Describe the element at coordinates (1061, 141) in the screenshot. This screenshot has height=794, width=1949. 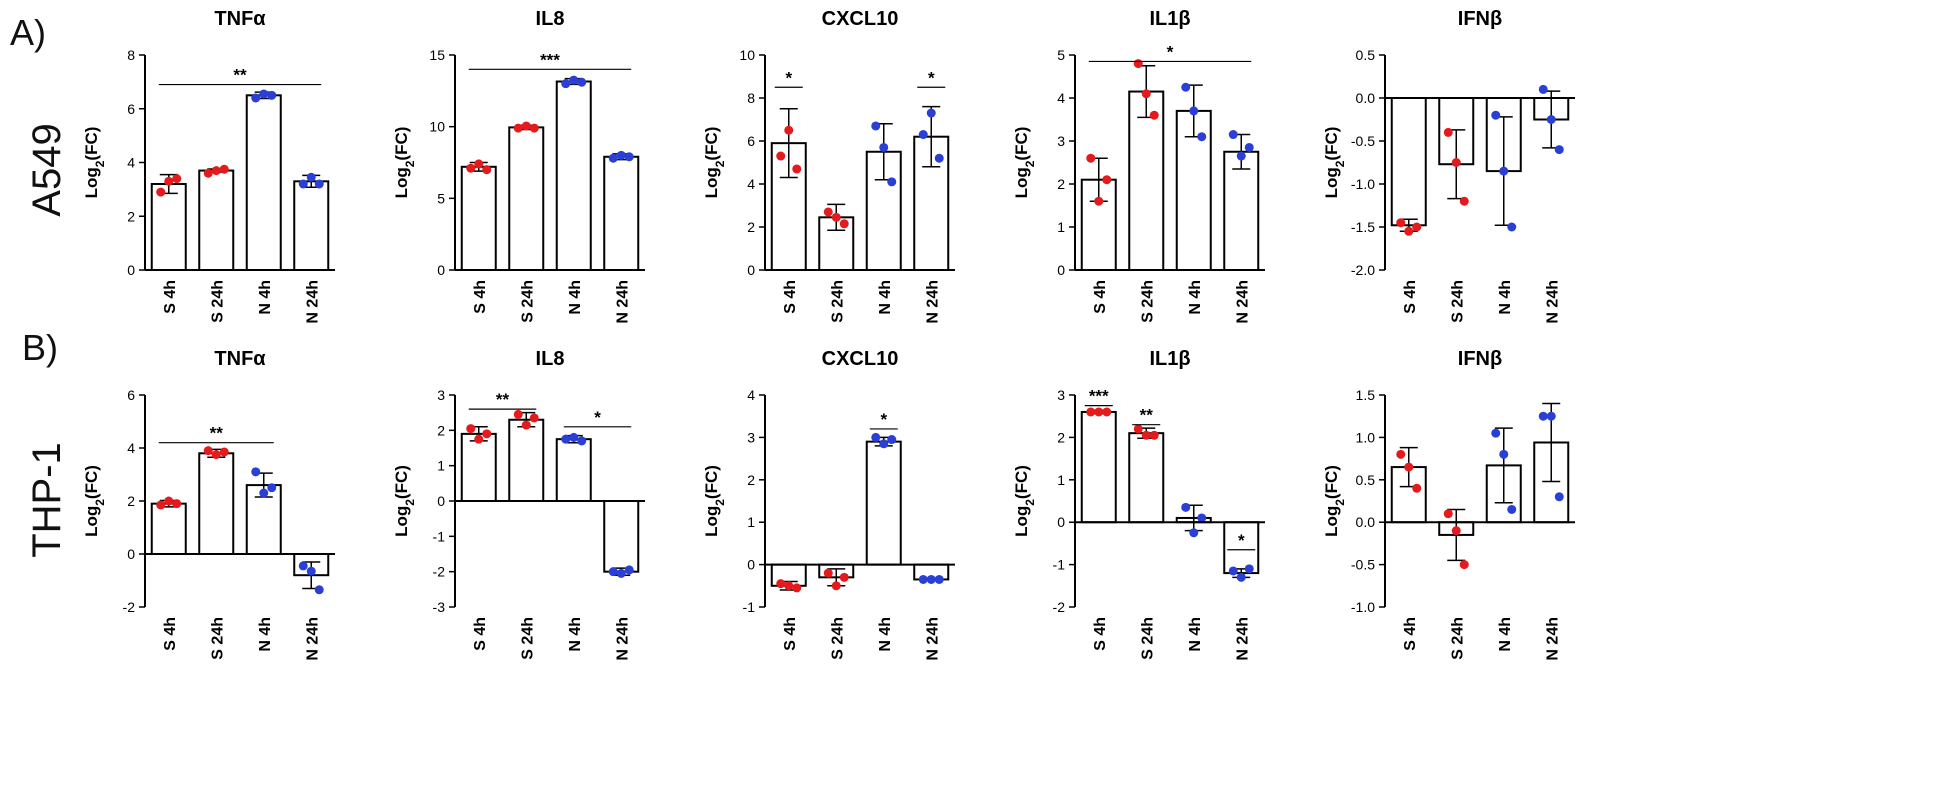
I see `y-tick-label: 3` at that location.